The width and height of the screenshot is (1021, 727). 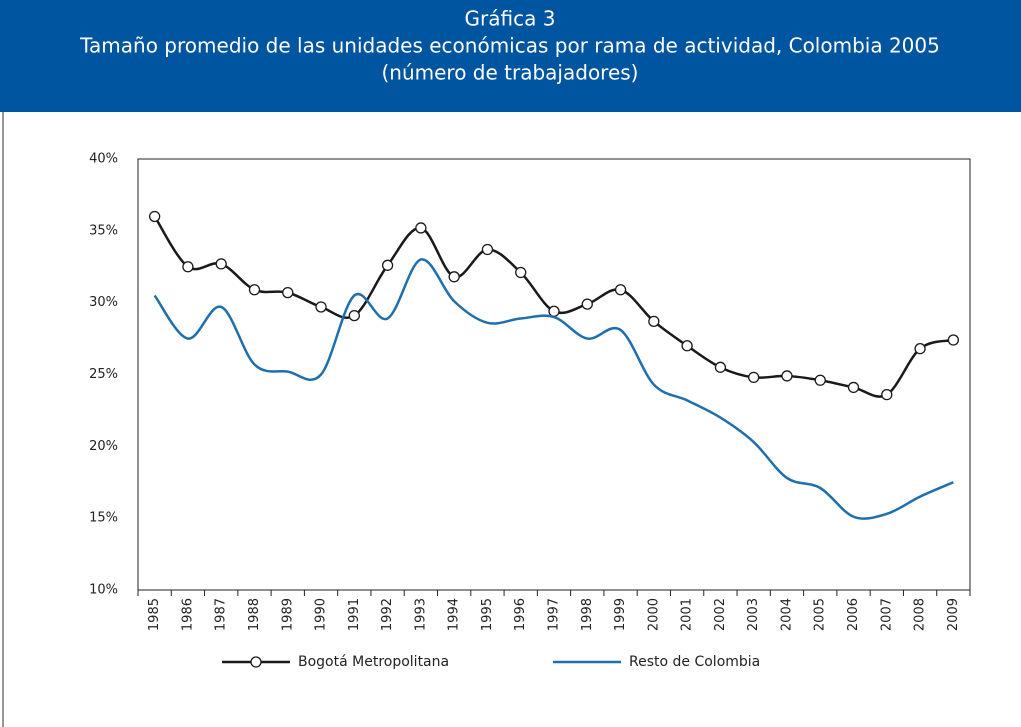 What do you see at coordinates (653, 614) in the screenshot?
I see `x-tick-label: 2000` at bounding box center [653, 614].